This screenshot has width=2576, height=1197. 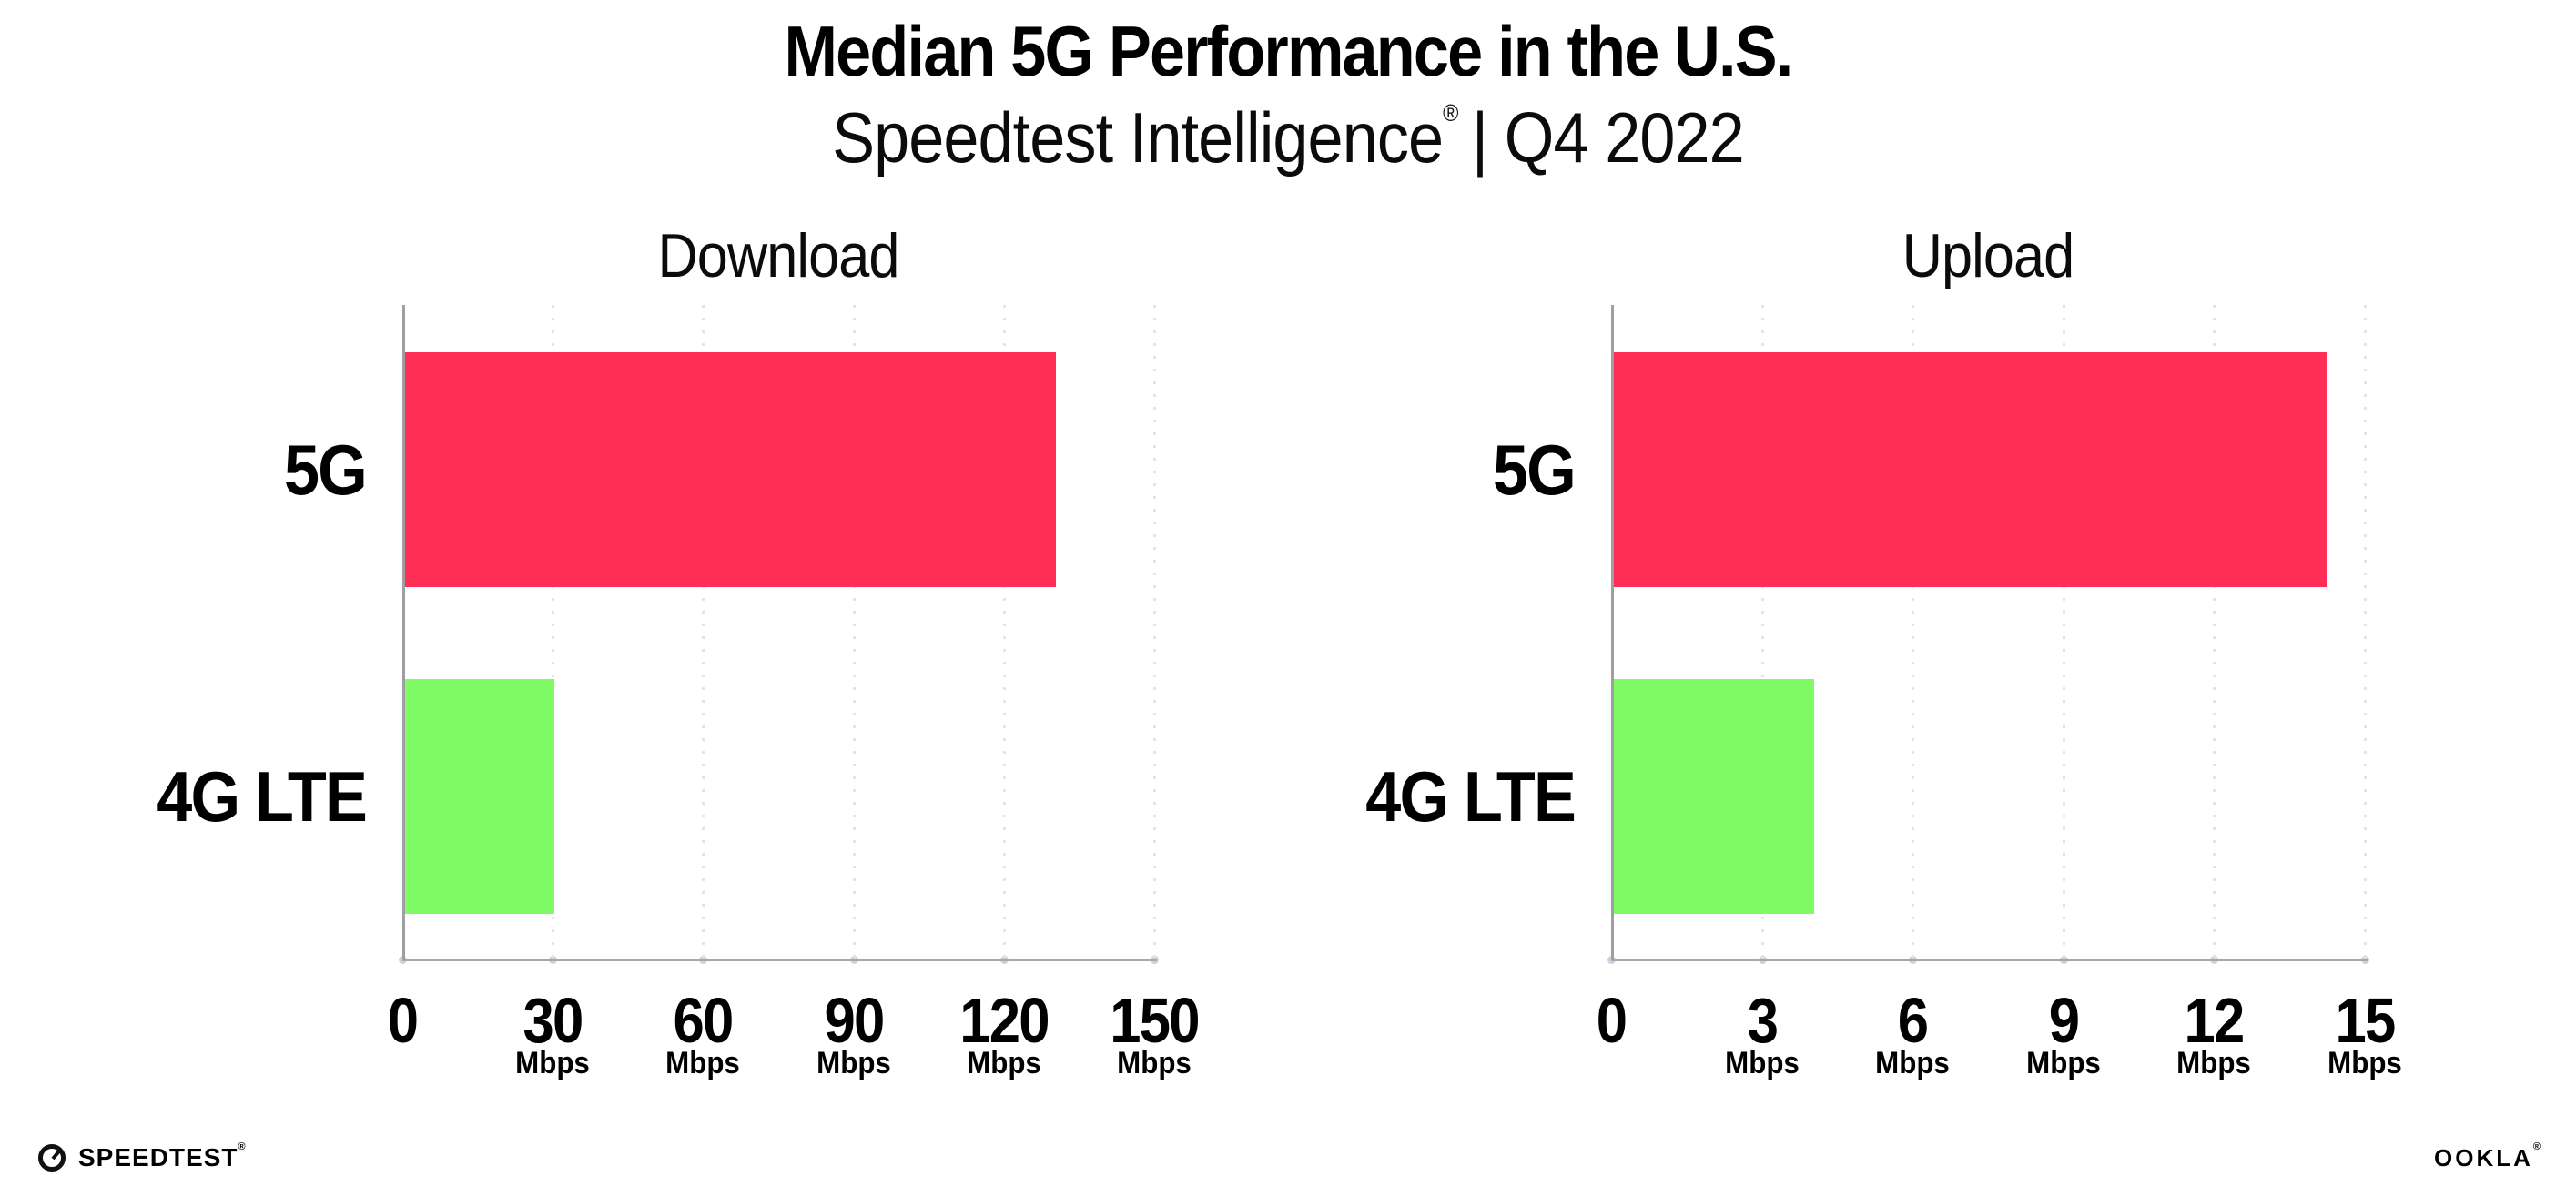 What do you see at coordinates (704, 1021) in the screenshot?
I see `x-tick-label: 60` at bounding box center [704, 1021].